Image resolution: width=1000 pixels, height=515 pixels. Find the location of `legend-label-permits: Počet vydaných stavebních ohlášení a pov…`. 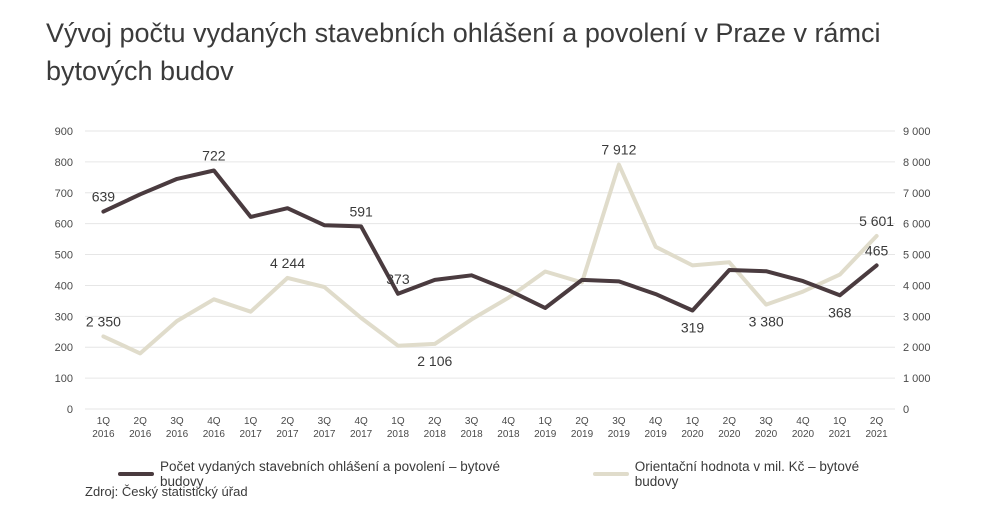

legend-label-permits: Počet vydaných stavebních ohlášení a pov… is located at coordinates (330, 474).